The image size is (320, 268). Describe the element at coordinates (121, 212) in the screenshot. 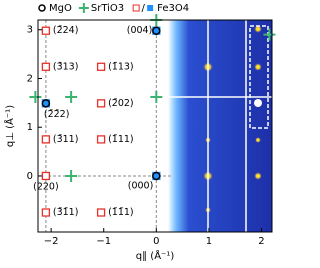

I see `point-label: (1̄1̄1)` at that location.